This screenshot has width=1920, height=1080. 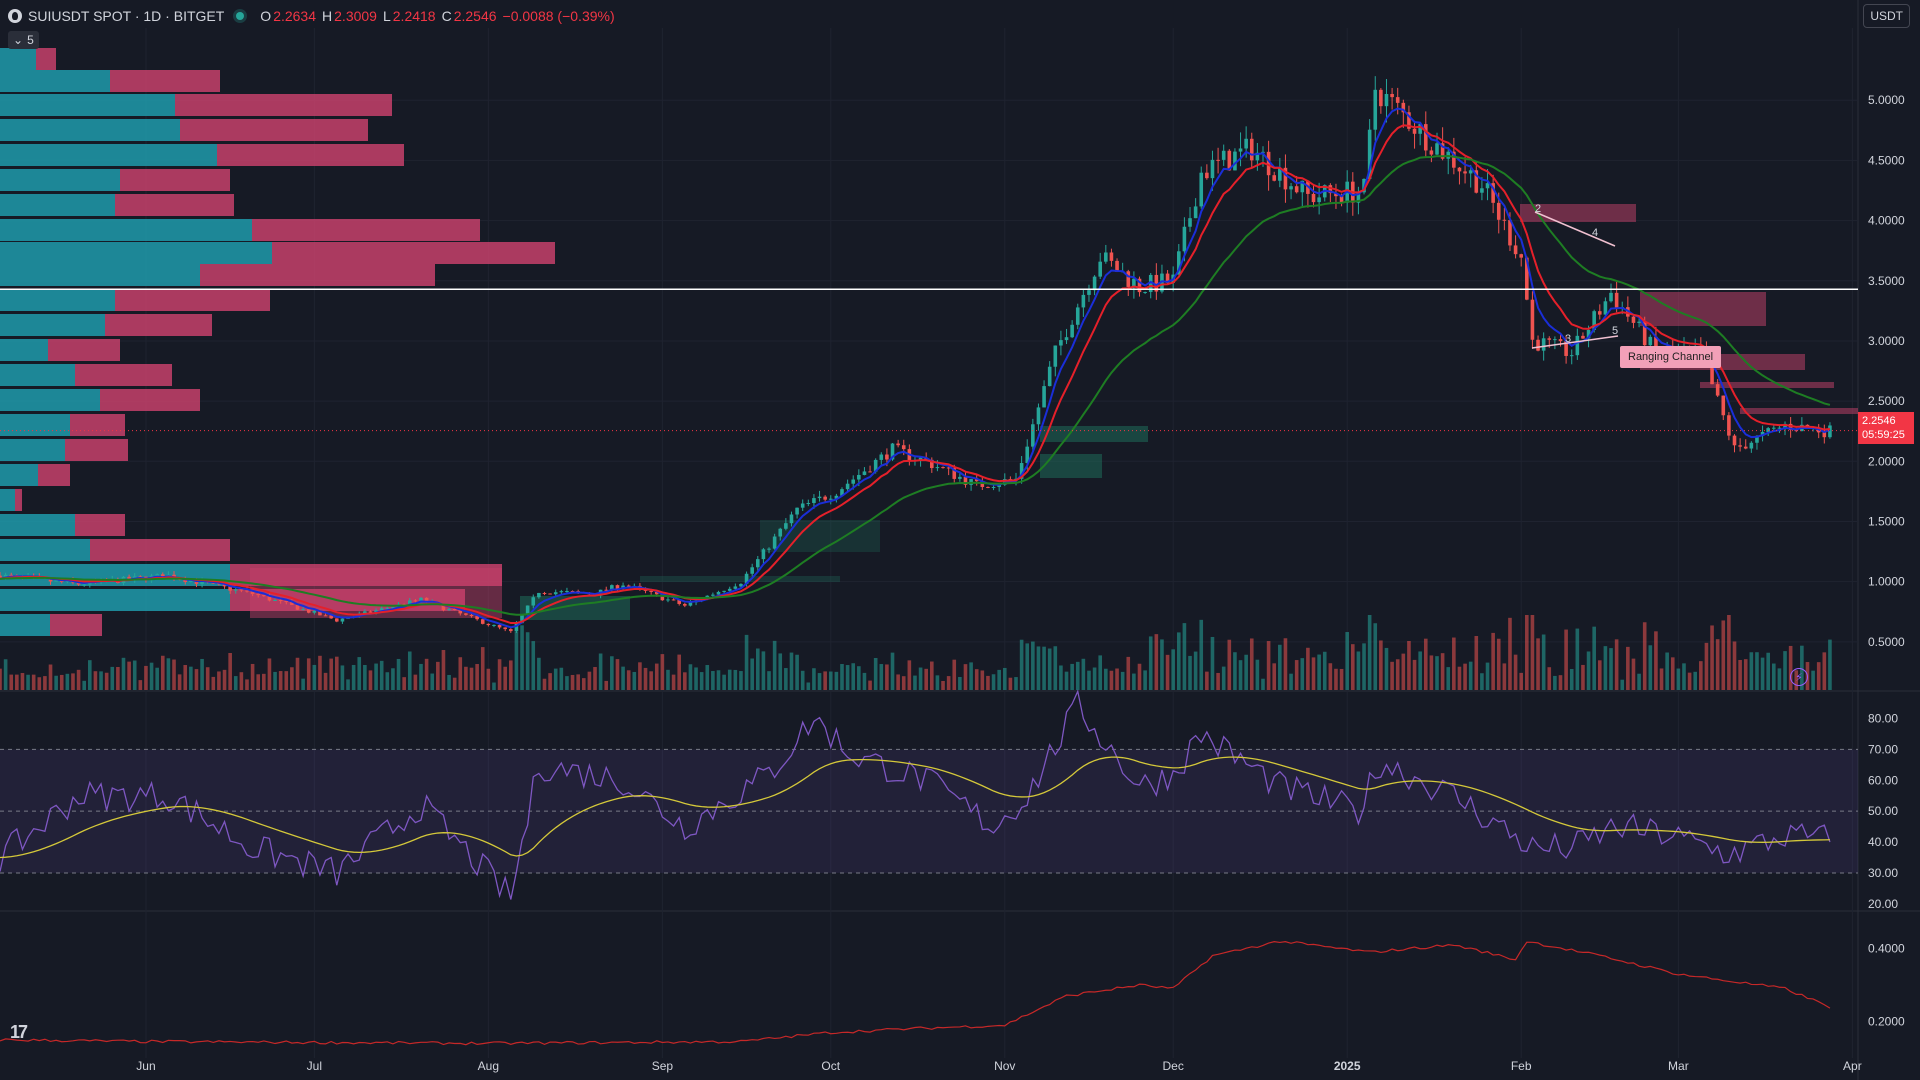 I want to click on lightning-icon: ⚡, so click(x=1799, y=677).